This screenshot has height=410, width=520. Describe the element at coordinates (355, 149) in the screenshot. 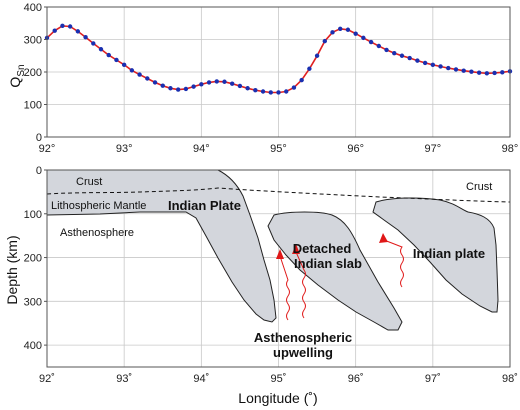

I see `qsn-x-tick-label: 96°` at that location.